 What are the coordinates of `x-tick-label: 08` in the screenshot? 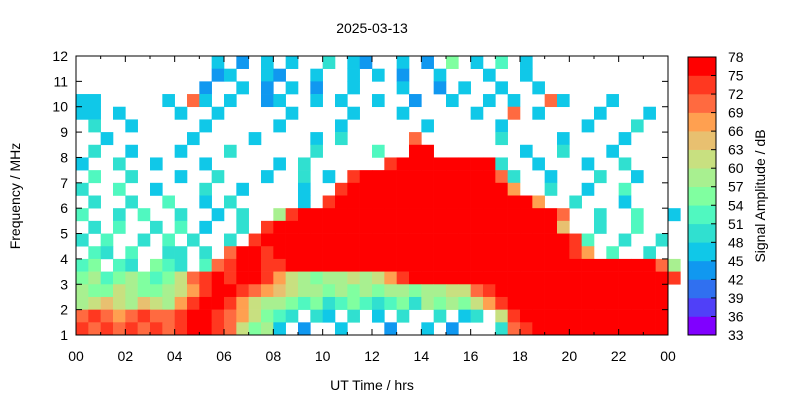 It's located at (274, 356).